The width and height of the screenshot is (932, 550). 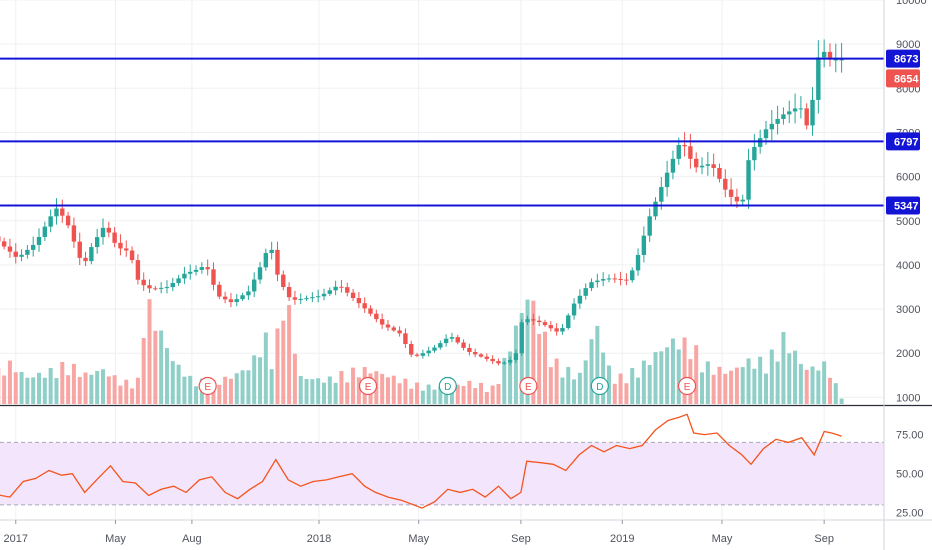 What do you see at coordinates (903, 132) in the screenshot?
I see `price-tags: 8673 6797 5347 8654` at bounding box center [903, 132].